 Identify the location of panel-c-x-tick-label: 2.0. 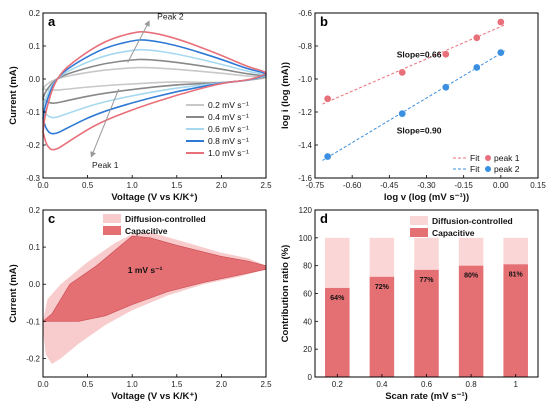
(222, 384).